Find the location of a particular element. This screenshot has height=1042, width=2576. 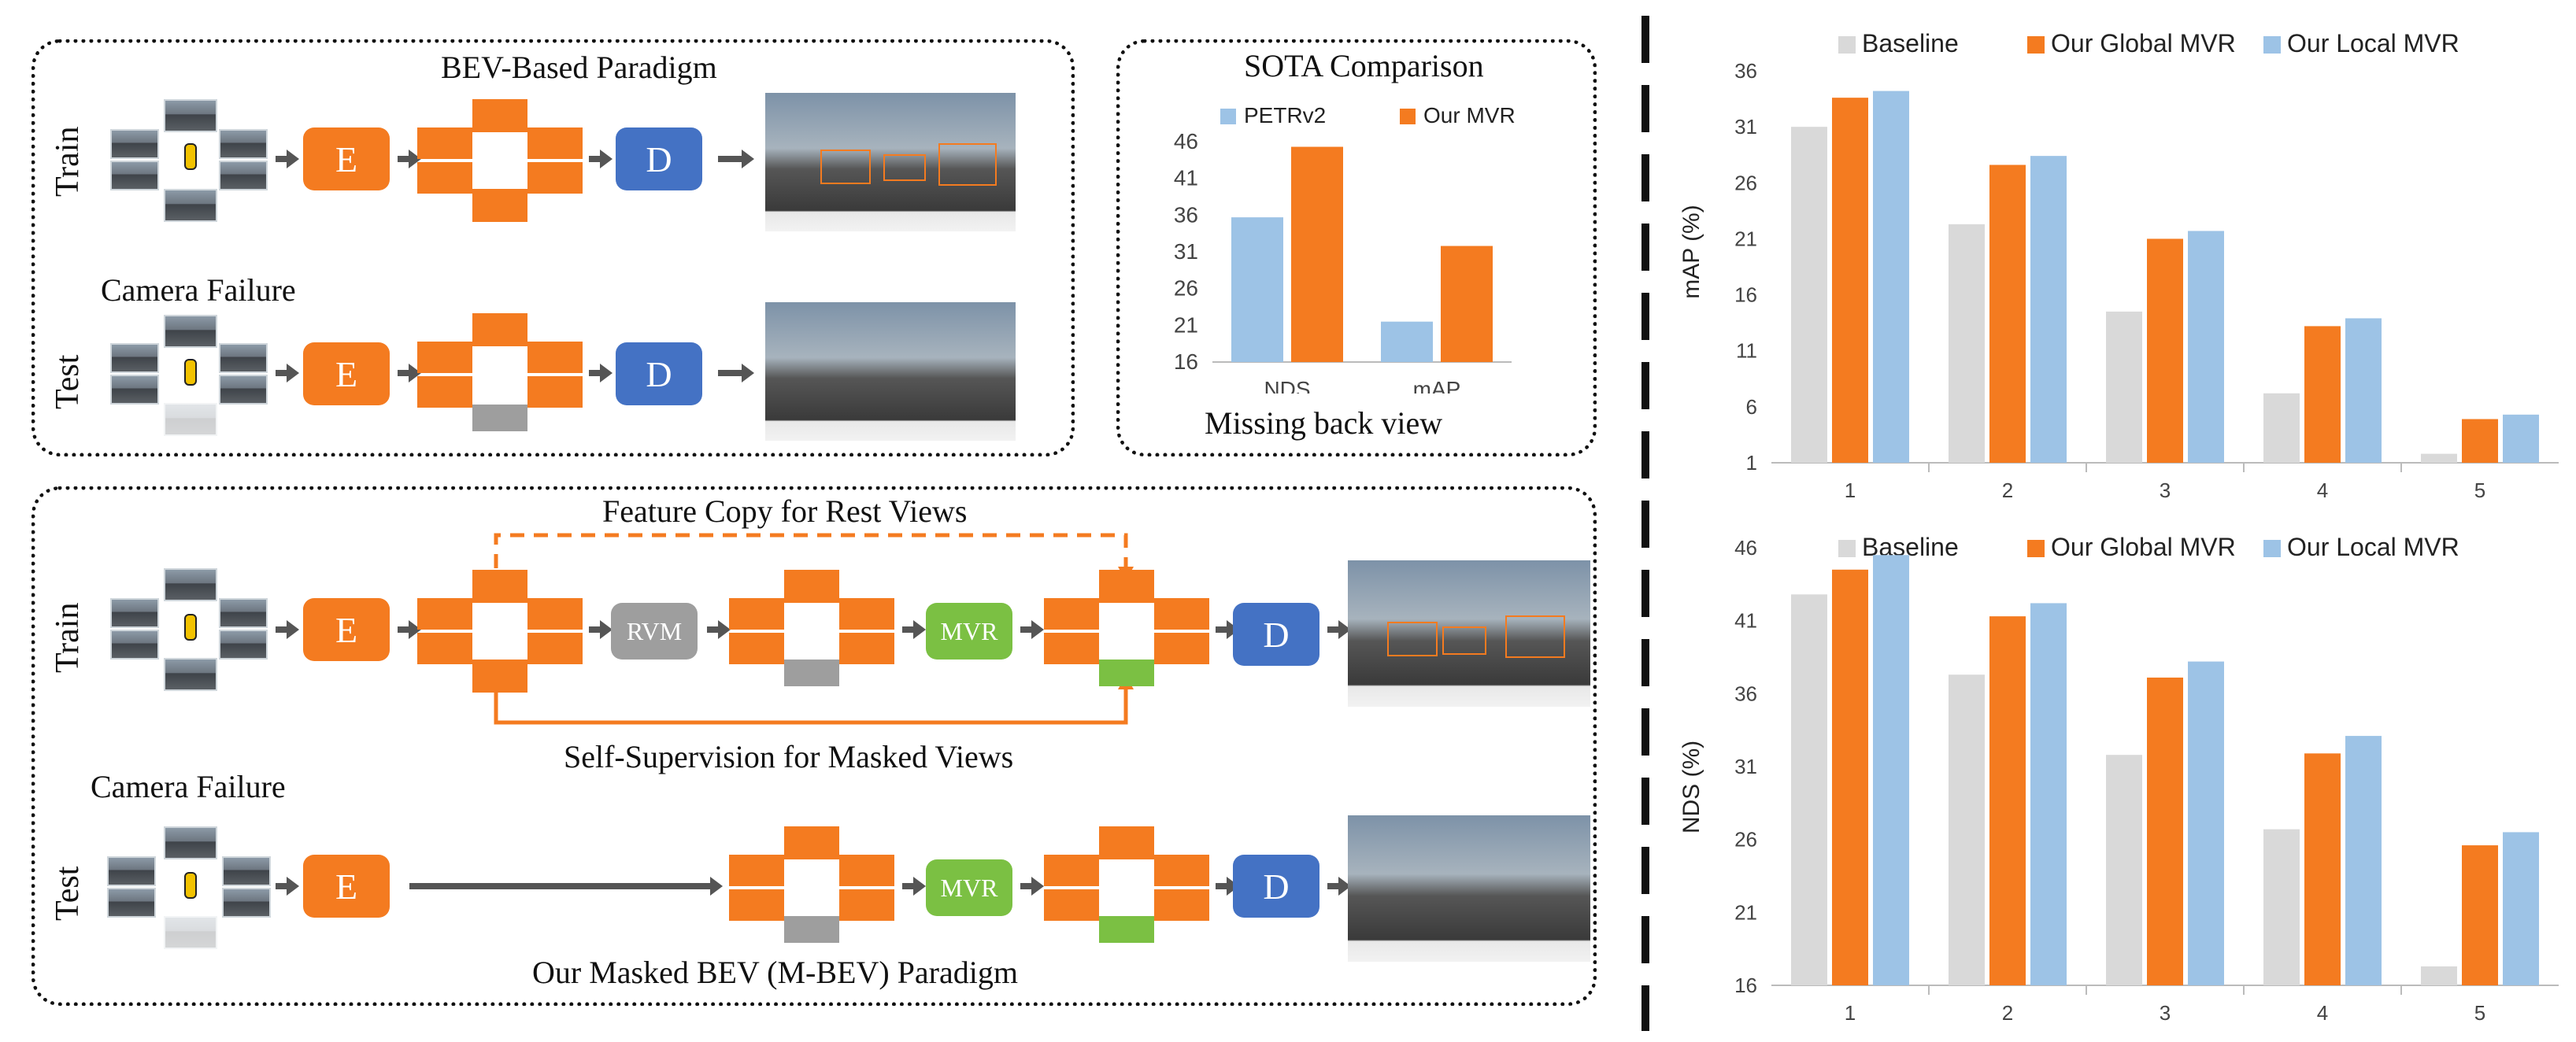

y-tick-label: 11 is located at coordinates (1746, 351).